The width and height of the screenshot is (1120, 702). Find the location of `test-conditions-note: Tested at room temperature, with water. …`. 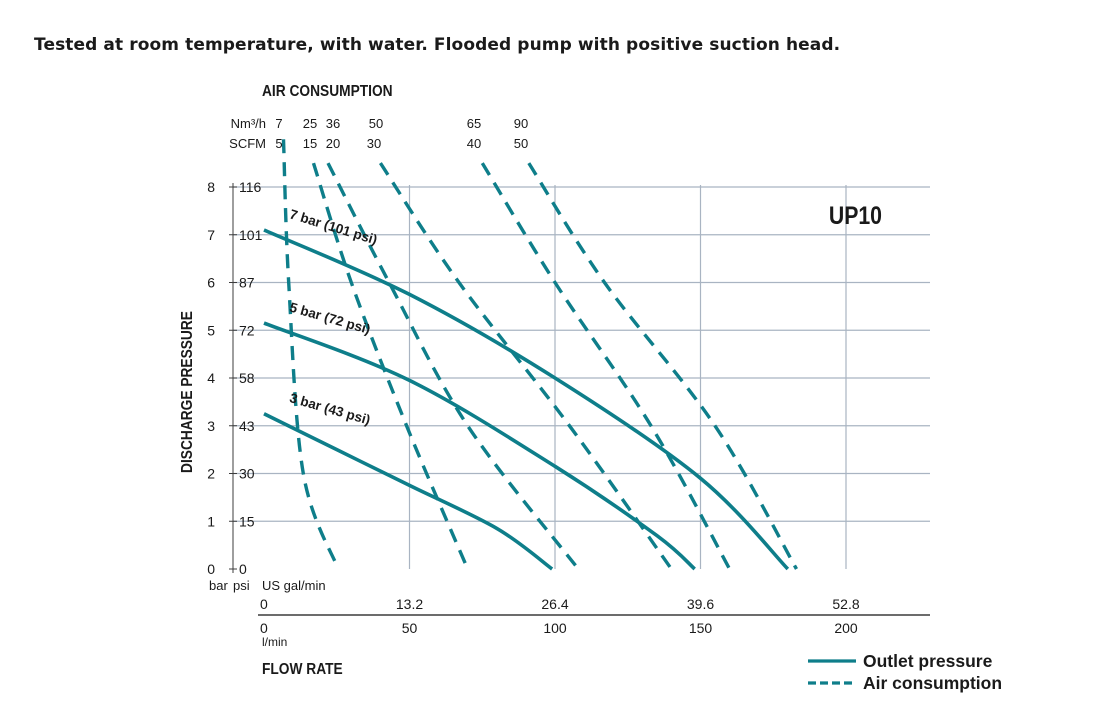

test-conditions-note: Tested at room temperature, with water. … is located at coordinates (437, 45).